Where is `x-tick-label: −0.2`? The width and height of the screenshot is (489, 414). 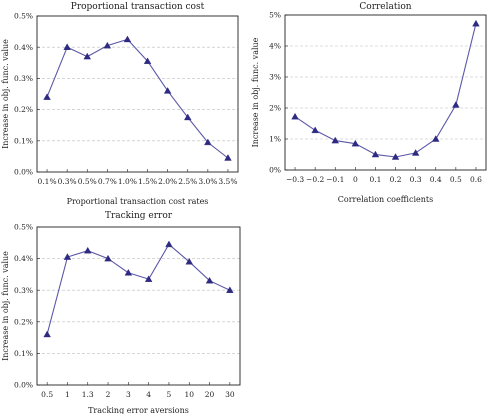 x-tick-label: −0.2 is located at coordinates (315, 179).